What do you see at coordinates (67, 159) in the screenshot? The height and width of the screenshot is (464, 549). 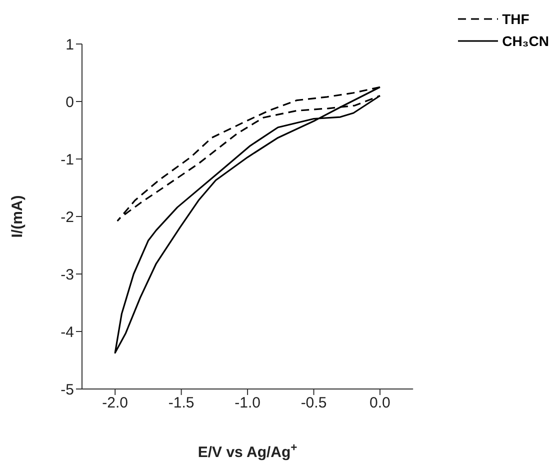 I see `y-tick-label: -1` at bounding box center [67, 159].